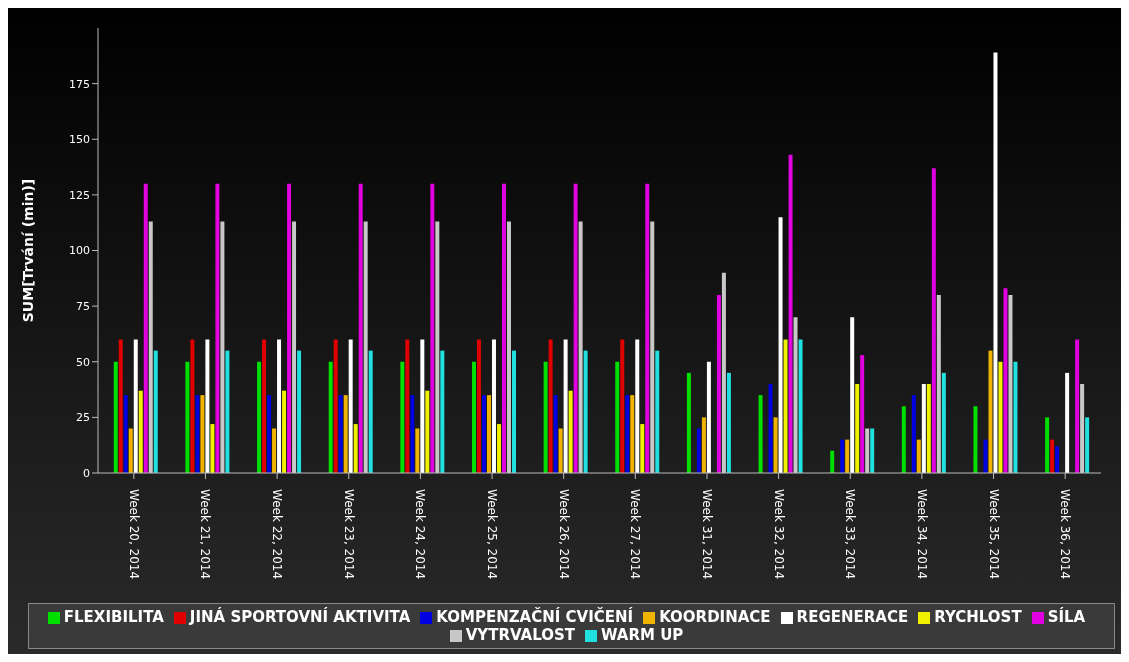 The width and height of the screenshot is (1129, 662). What do you see at coordinates (706, 534) in the screenshot?
I see `x-tick-label: Week 31, 2014` at bounding box center [706, 534].